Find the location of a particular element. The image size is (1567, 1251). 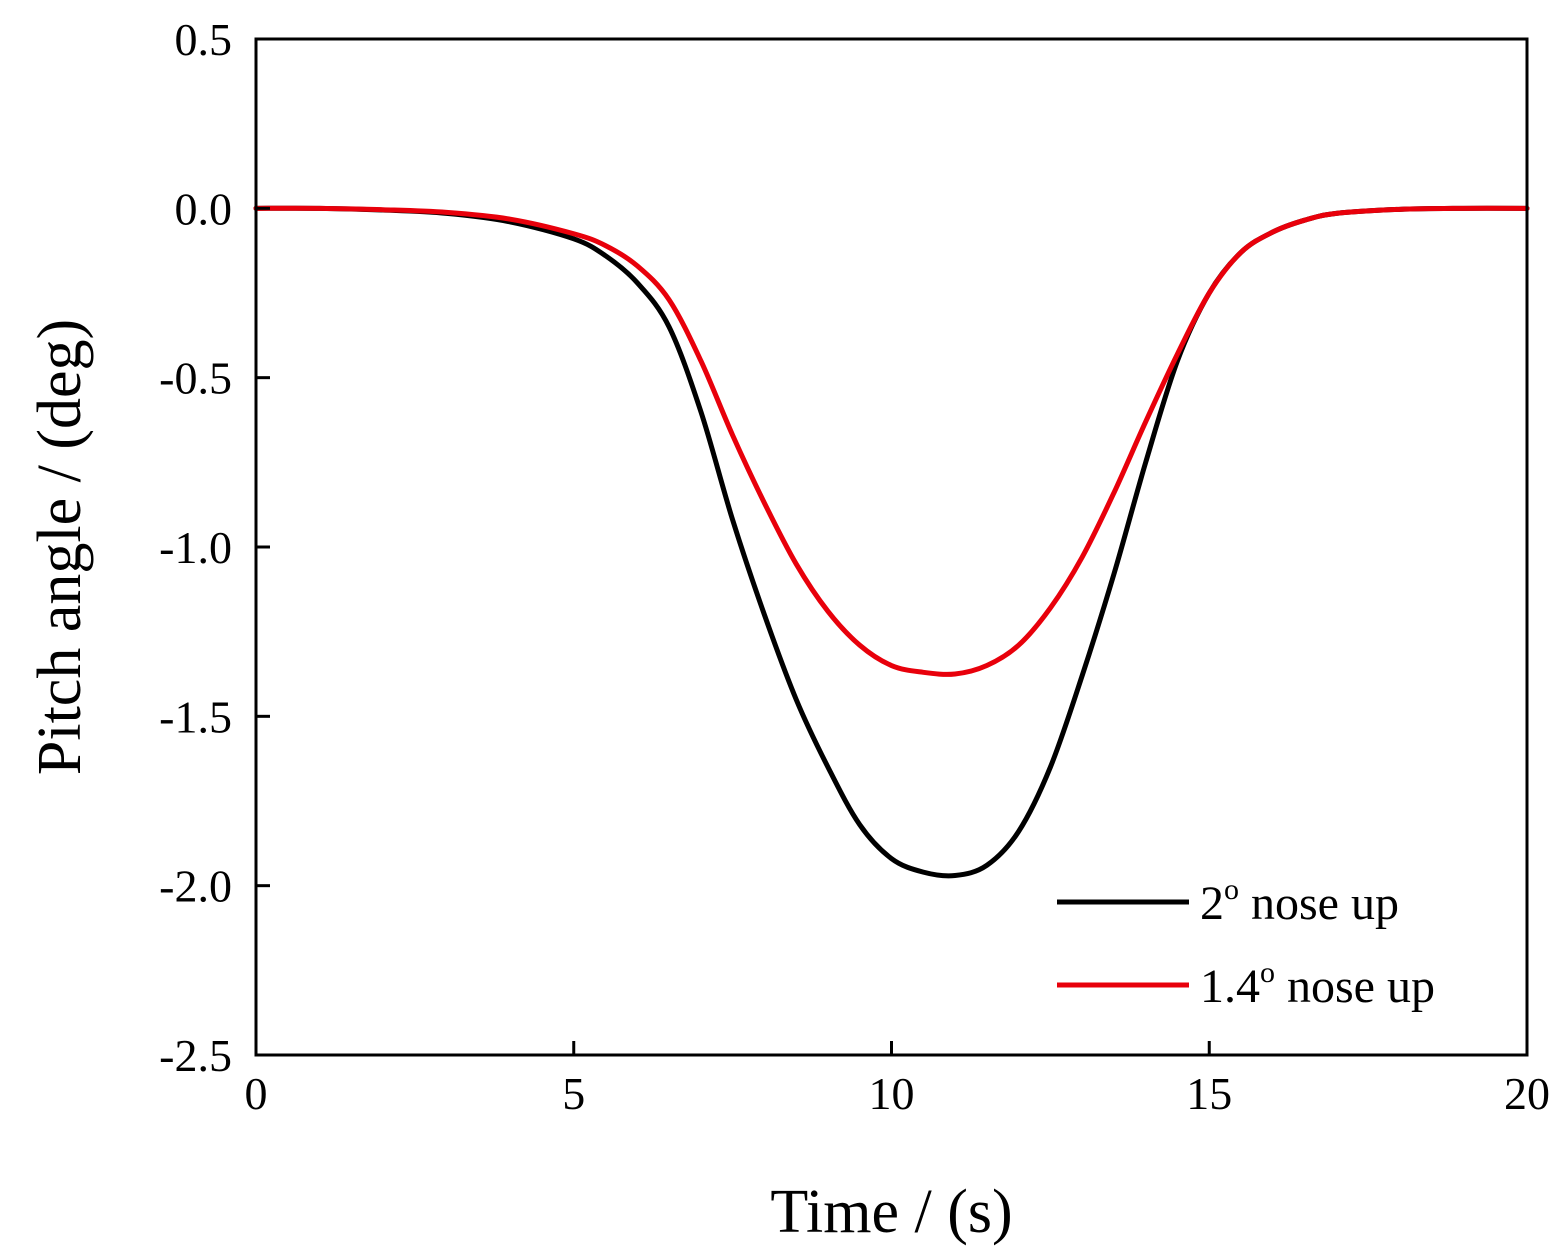

y-tick-label: 0.0 is located at coordinates (204, 208).